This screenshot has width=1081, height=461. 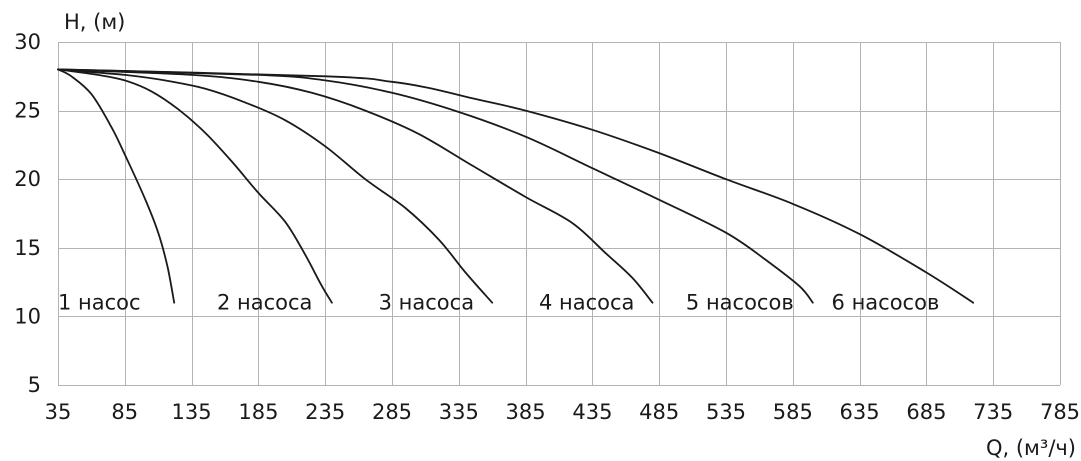 I want to click on y-tick-label-0: 5, so click(x=34, y=385).